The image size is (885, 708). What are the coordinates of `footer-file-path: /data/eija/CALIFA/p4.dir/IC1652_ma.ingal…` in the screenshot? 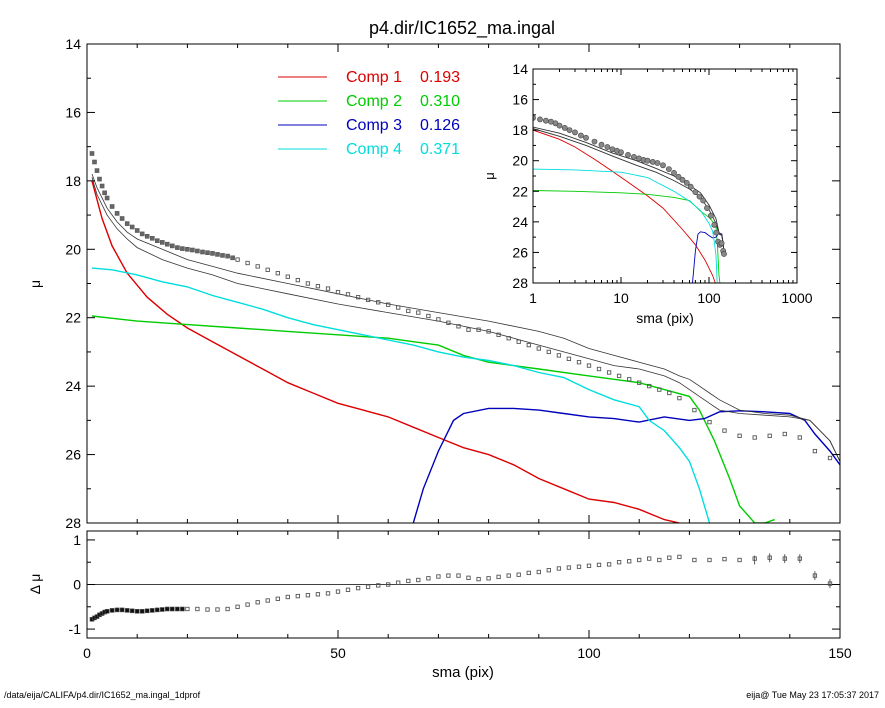 It's located at (102, 695).